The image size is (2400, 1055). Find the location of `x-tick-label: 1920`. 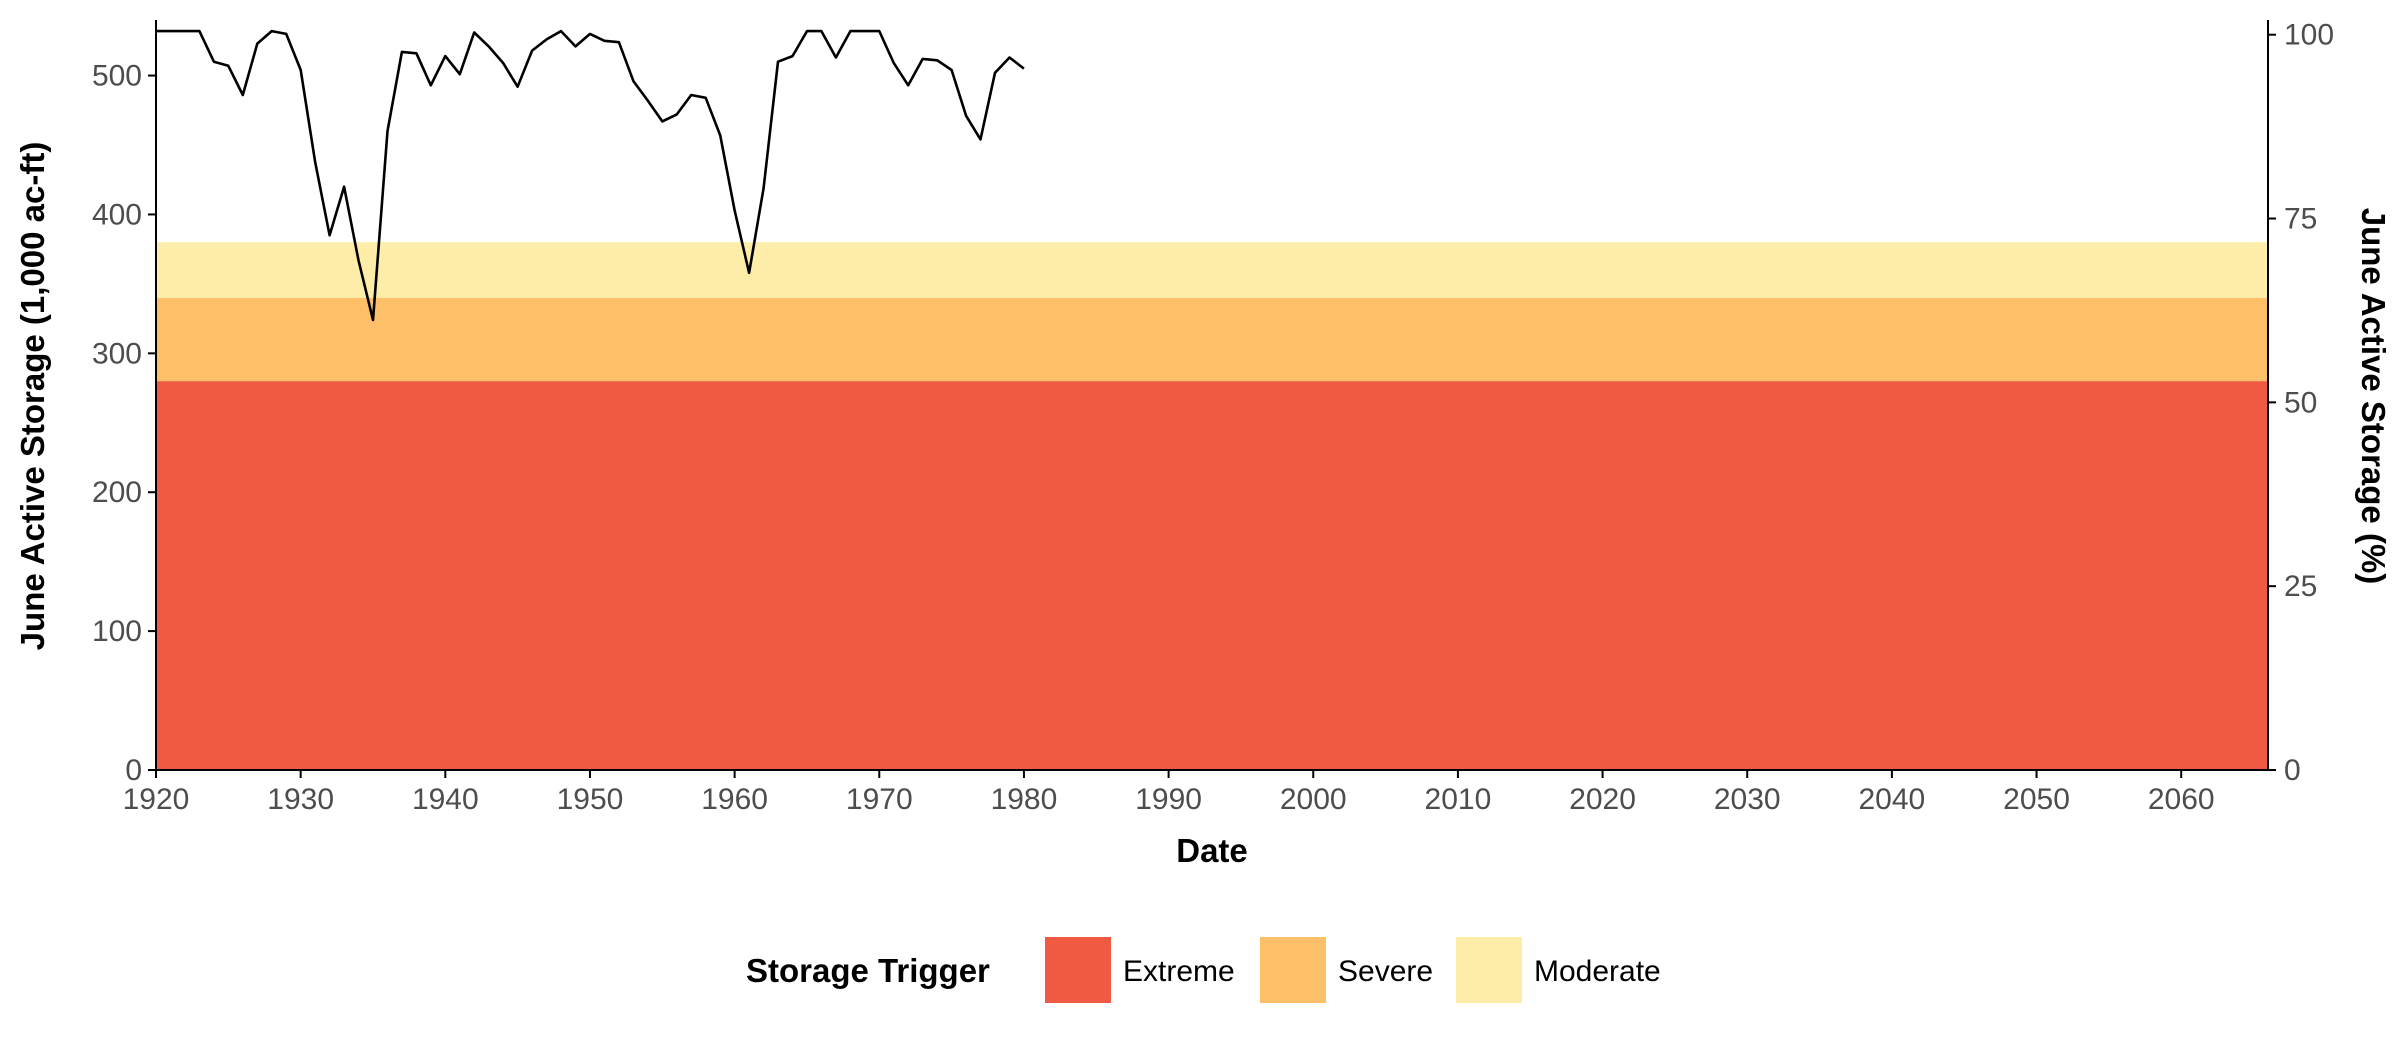

x-tick-label: 1920 is located at coordinates (156, 799).